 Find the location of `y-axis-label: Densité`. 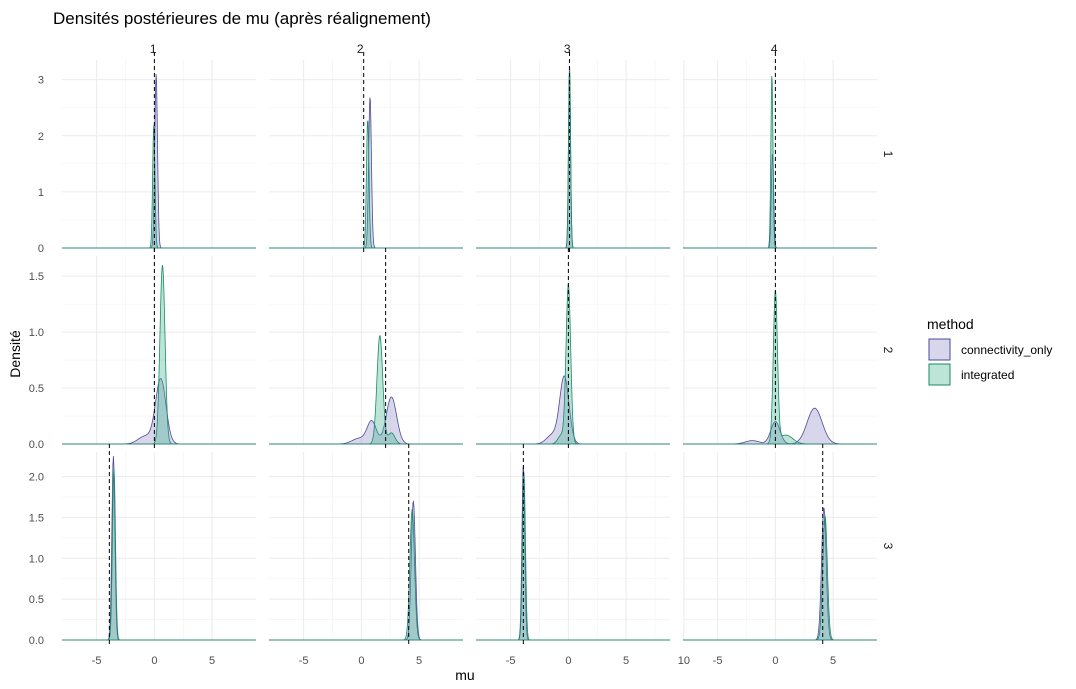

y-axis-label: Densité is located at coordinates (15, 354).